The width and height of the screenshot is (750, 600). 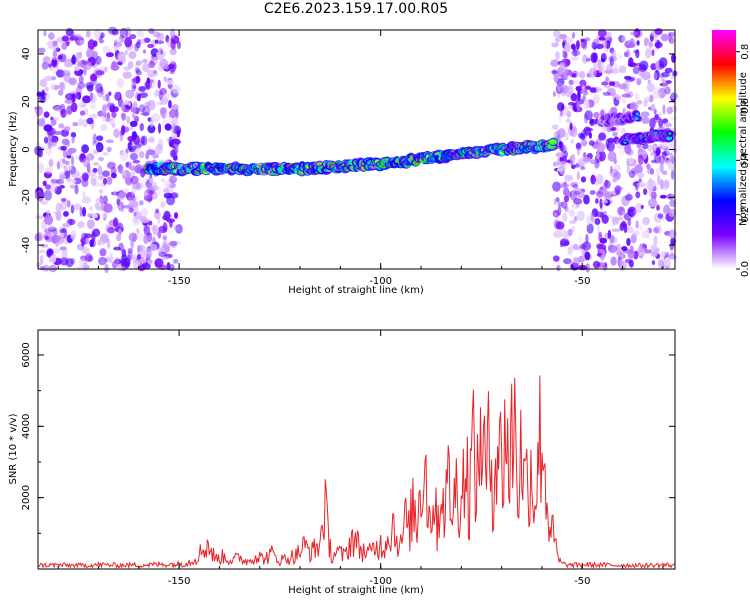 What do you see at coordinates (13, 448) in the screenshot?
I see `snr-y-axis-title: SNR (10 * v/v)` at bounding box center [13, 448].